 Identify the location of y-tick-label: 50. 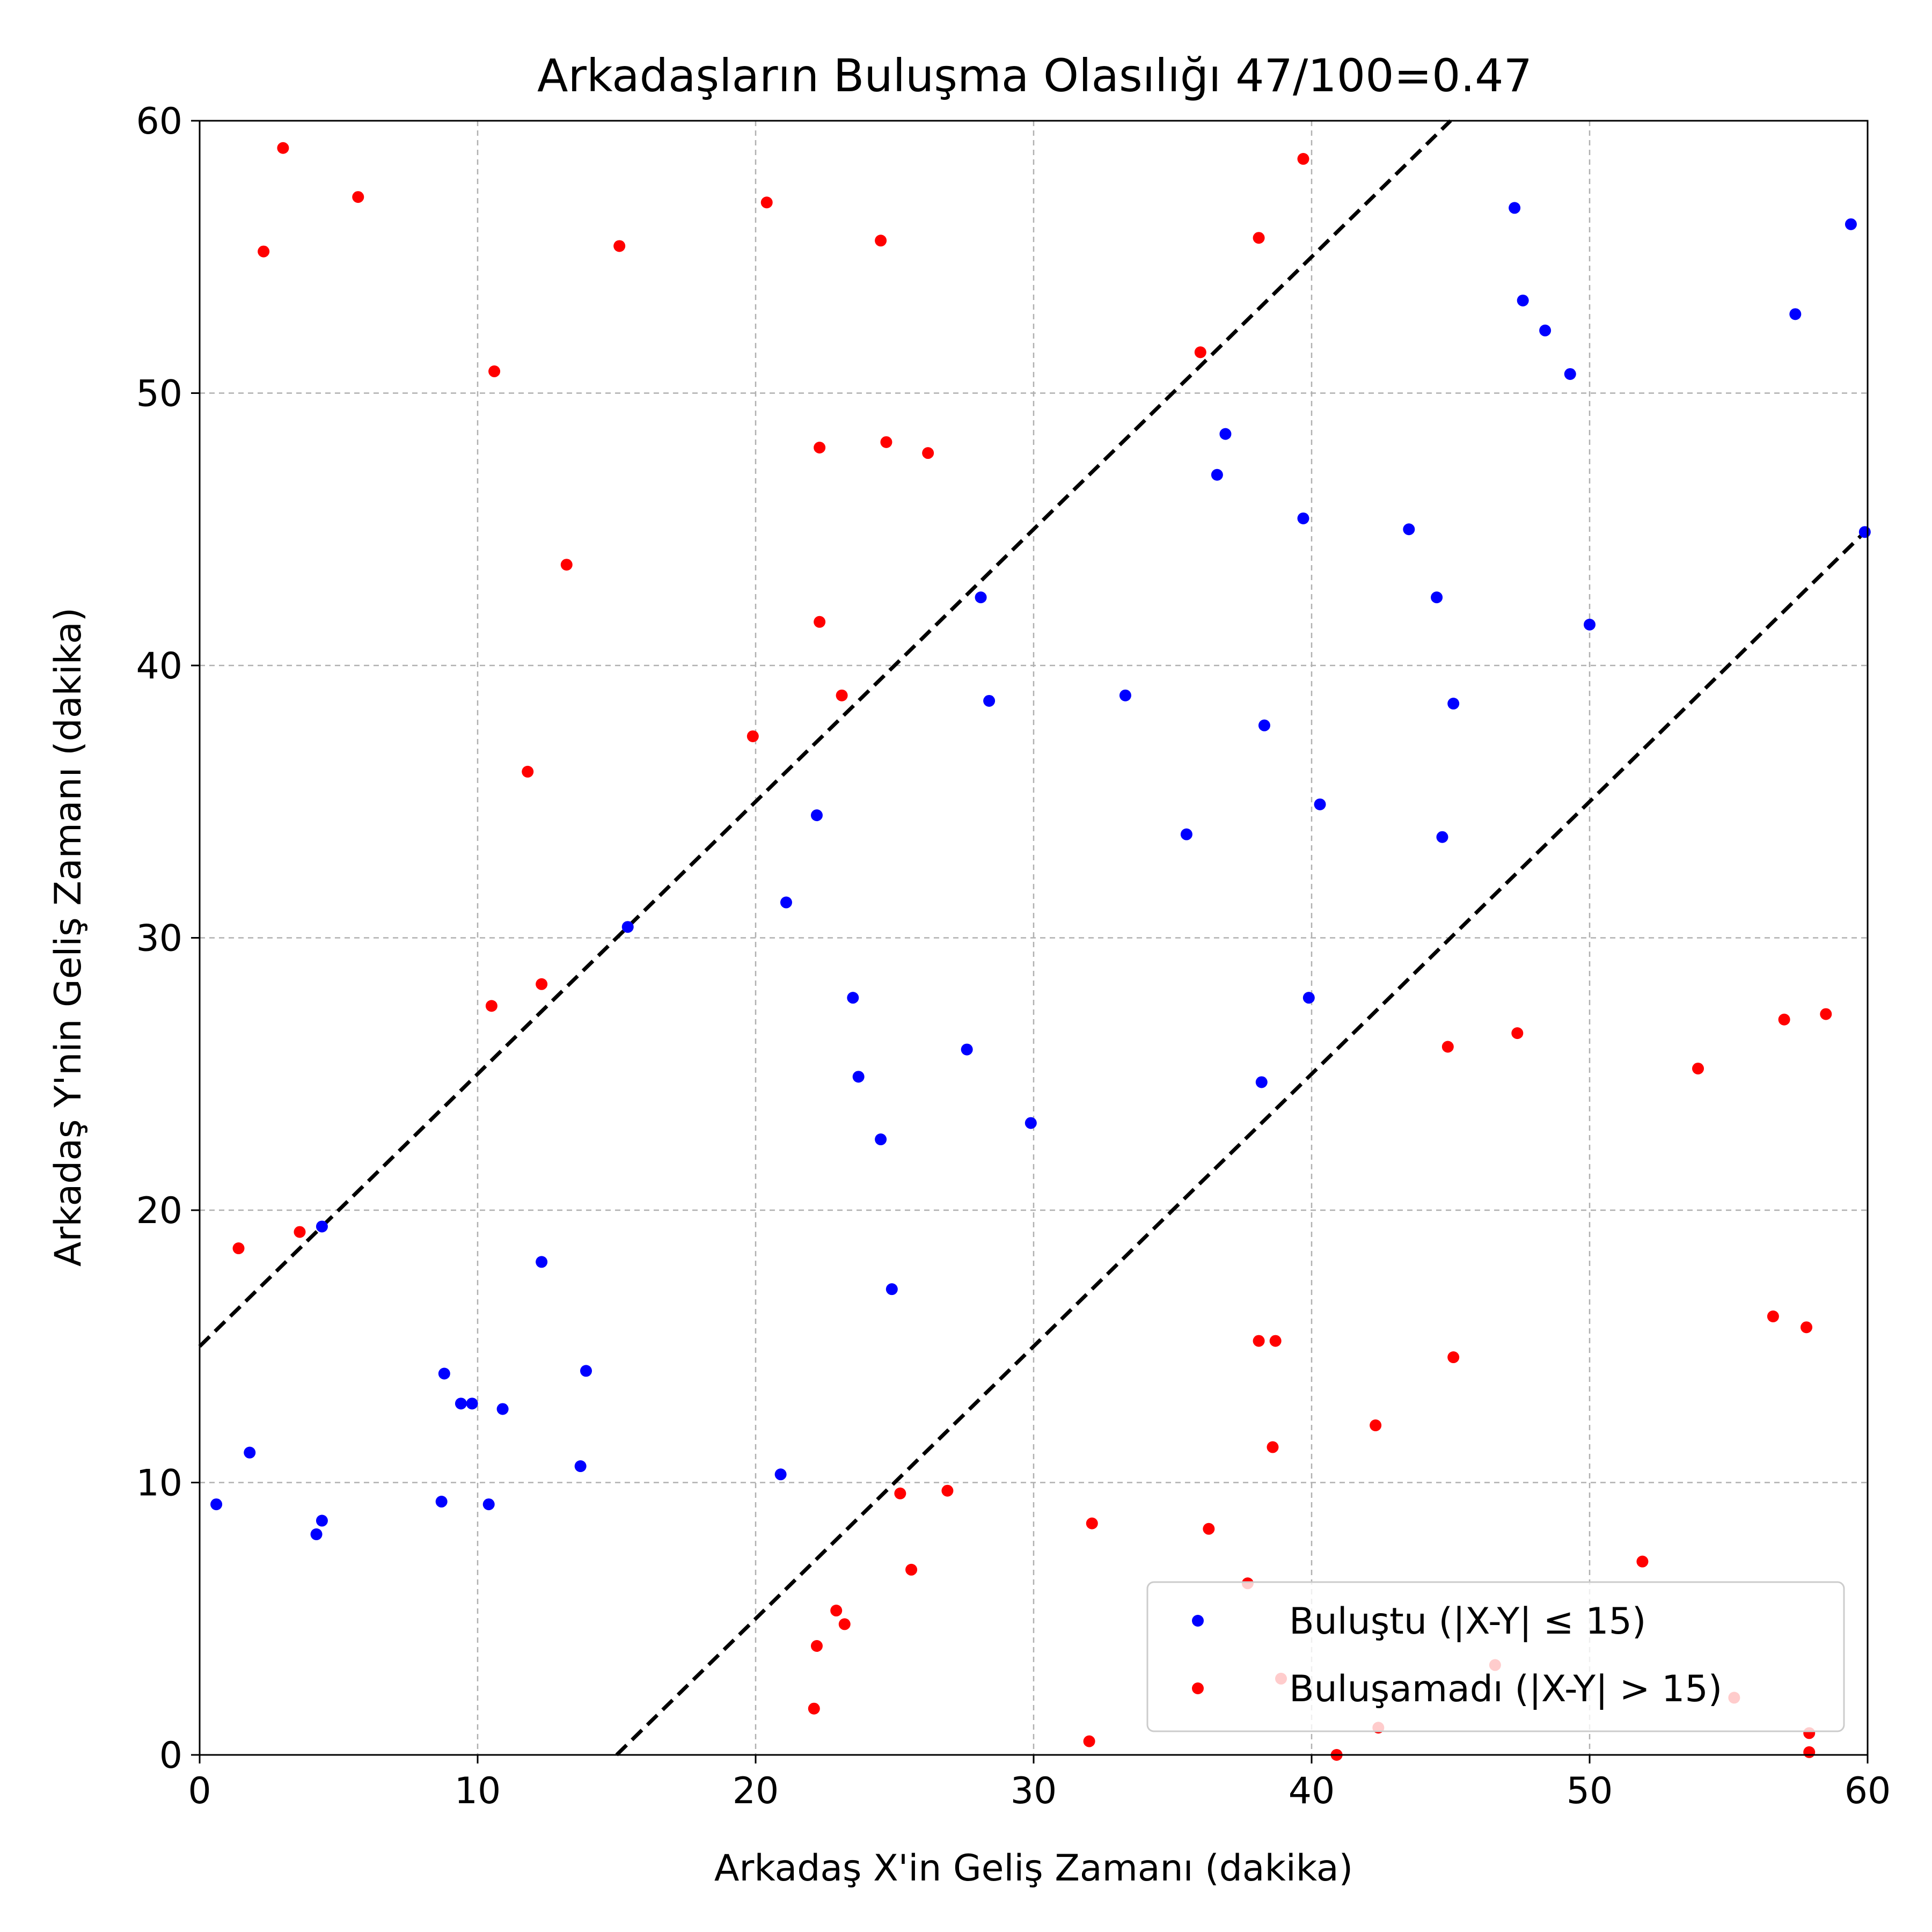
(159, 394).